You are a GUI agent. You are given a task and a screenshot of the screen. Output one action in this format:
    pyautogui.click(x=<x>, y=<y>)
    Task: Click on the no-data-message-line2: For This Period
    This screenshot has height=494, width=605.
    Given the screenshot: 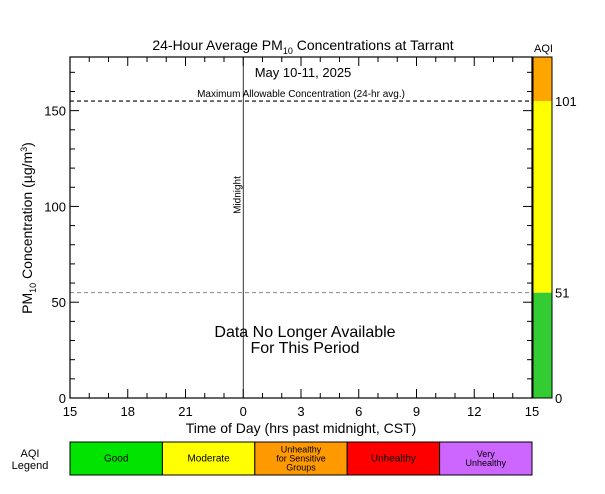 What is the action you would take?
    pyautogui.click(x=304, y=348)
    